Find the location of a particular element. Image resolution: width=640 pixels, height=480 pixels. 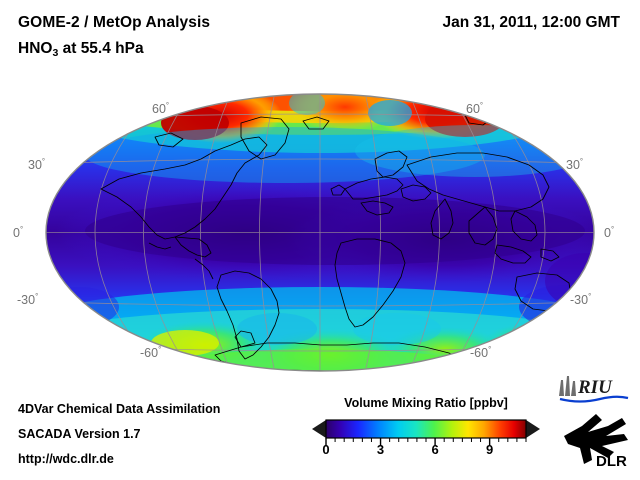

page-title: GOME-2 / MetOp Analysis is located at coordinates (114, 22).